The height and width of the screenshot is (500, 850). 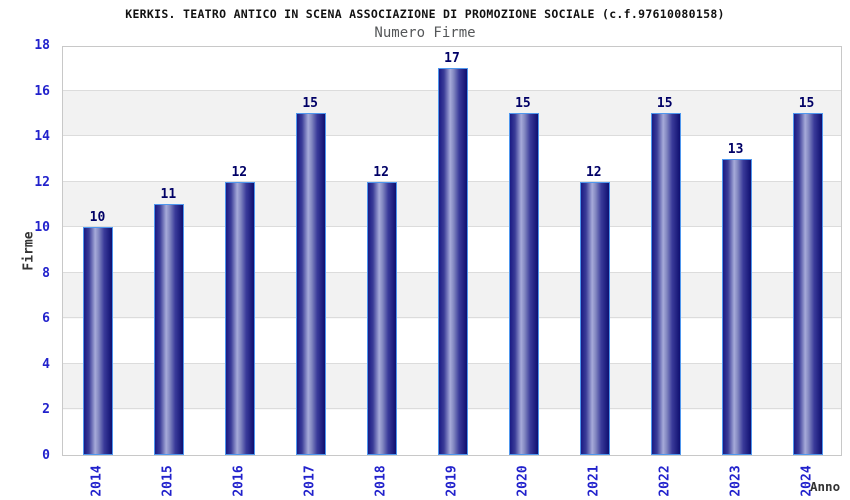 What do you see at coordinates (46, 364) in the screenshot?
I see `y-tick-label: 4` at bounding box center [46, 364].